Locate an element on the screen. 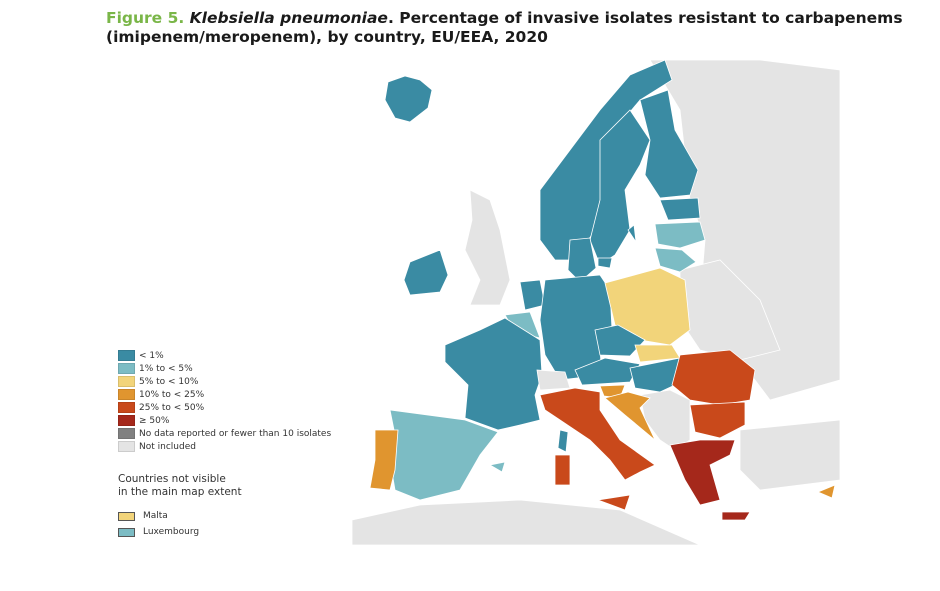  extent-item-luxembourg: Luxembourg is located at coordinates (224, 532).